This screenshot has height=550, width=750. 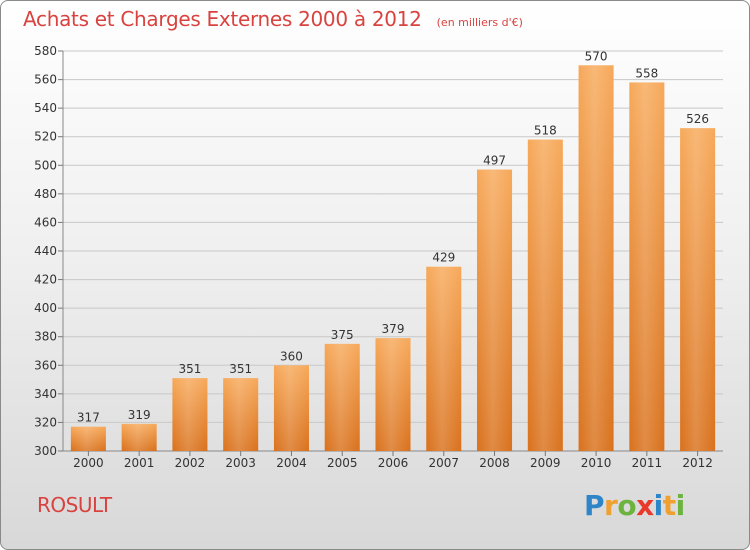 What do you see at coordinates (45, 165) in the screenshot?
I see `y-tick-label: 500` at bounding box center [45, 165].